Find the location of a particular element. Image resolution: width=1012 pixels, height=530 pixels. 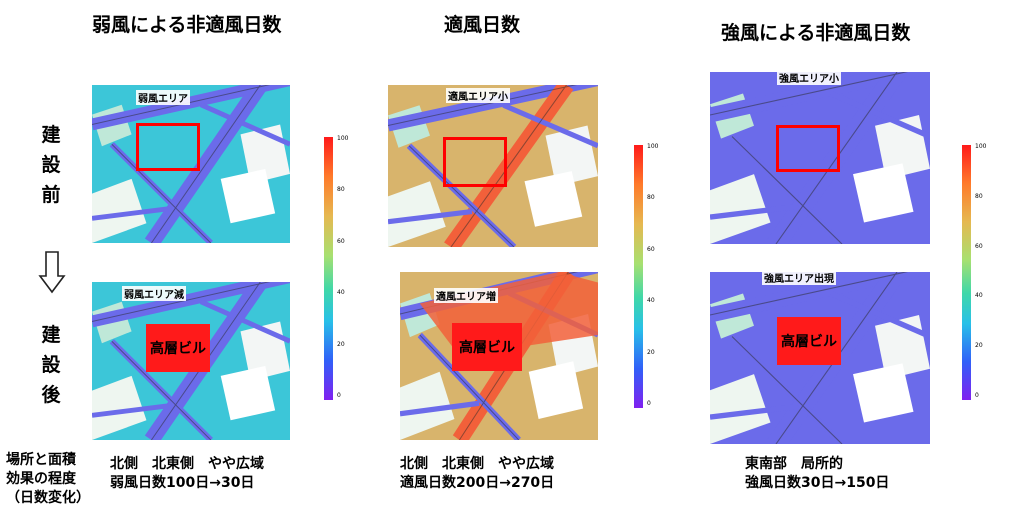

row-label-before: 建 設 前 is located at coordinates (51, 165).